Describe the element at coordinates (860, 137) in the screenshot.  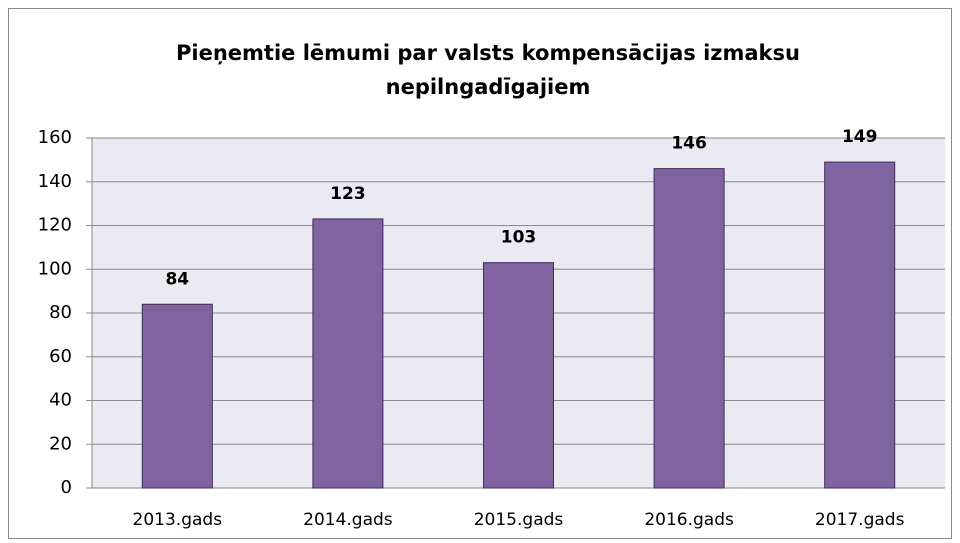
I see `value-label: 149` at that location.